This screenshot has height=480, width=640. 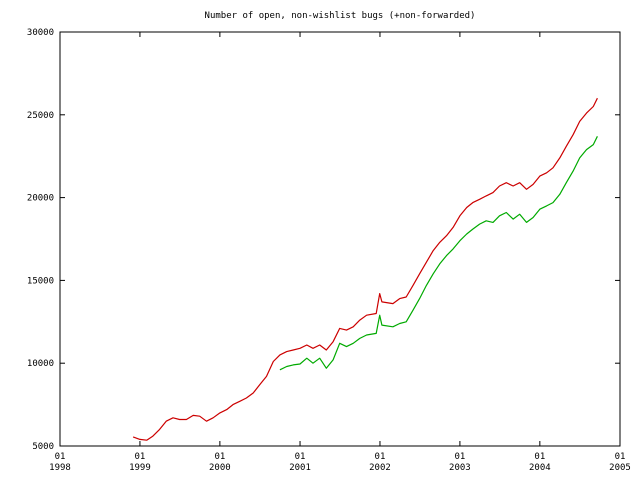 What do you see at coordinates (60, 468) in the screenshot?
I see `x-tick-label-year: 1998` at bounding box center [60, 468].